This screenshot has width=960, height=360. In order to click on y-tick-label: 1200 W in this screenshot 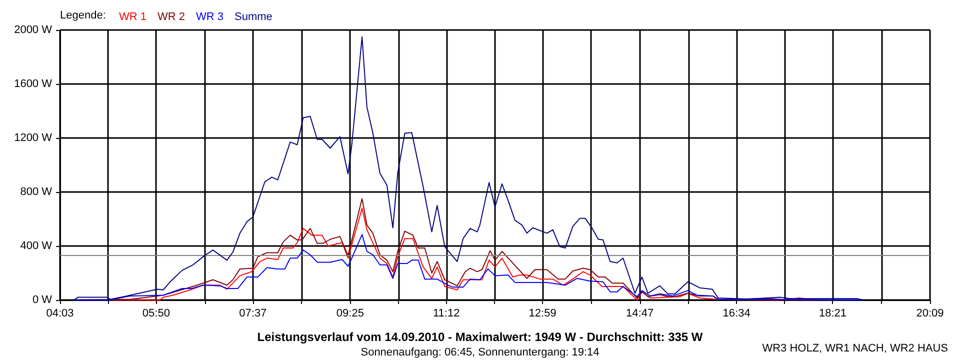, I will do `click(33, 138)`.